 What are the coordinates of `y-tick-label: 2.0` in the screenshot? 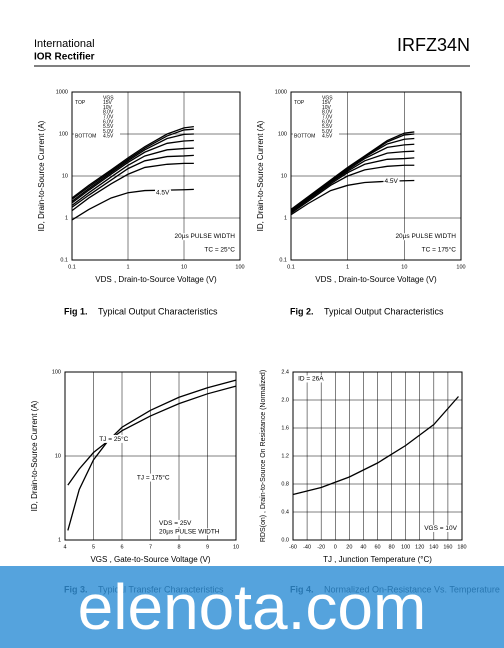 It's located at (285, 400).